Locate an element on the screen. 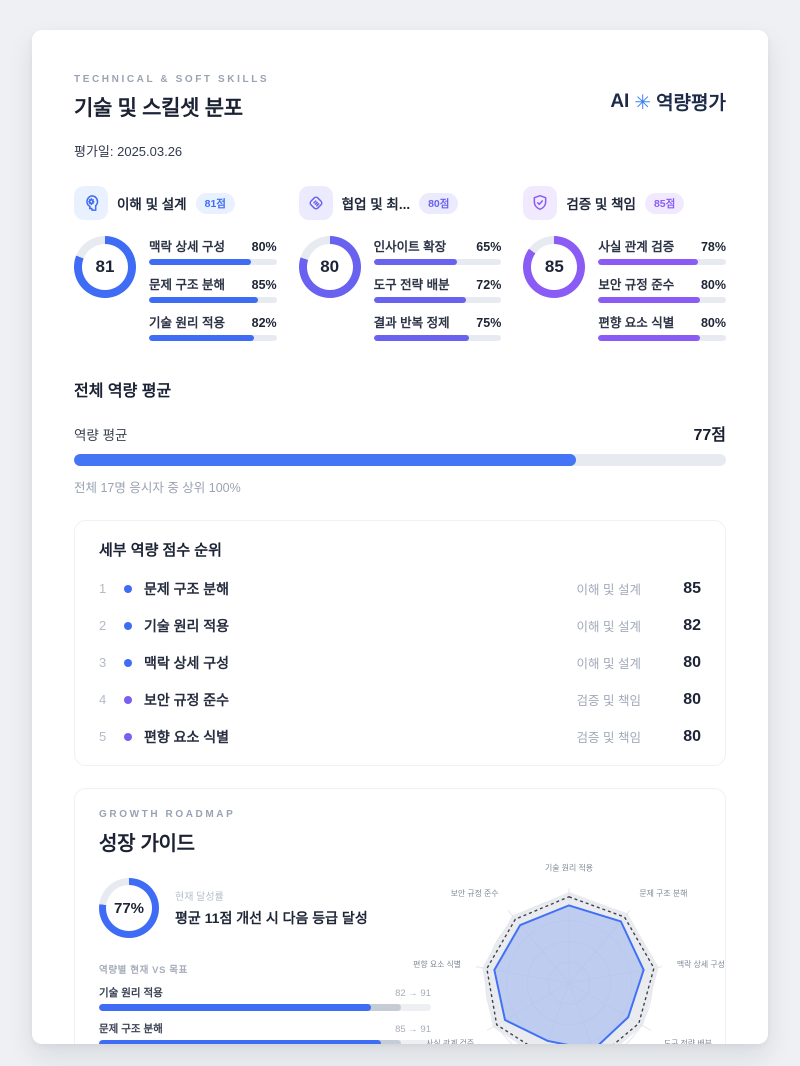  metric-list: 맥락 상세 구성 80% 문제 구조 분해 85% 기술 원리 적용 82% is located at coordinates (213, 288).